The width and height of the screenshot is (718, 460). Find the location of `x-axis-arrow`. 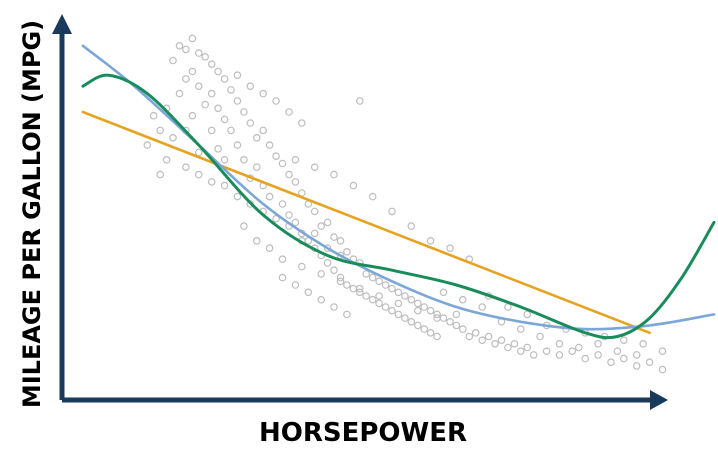

x-axis-arrow is located at coordinates (659, 400).